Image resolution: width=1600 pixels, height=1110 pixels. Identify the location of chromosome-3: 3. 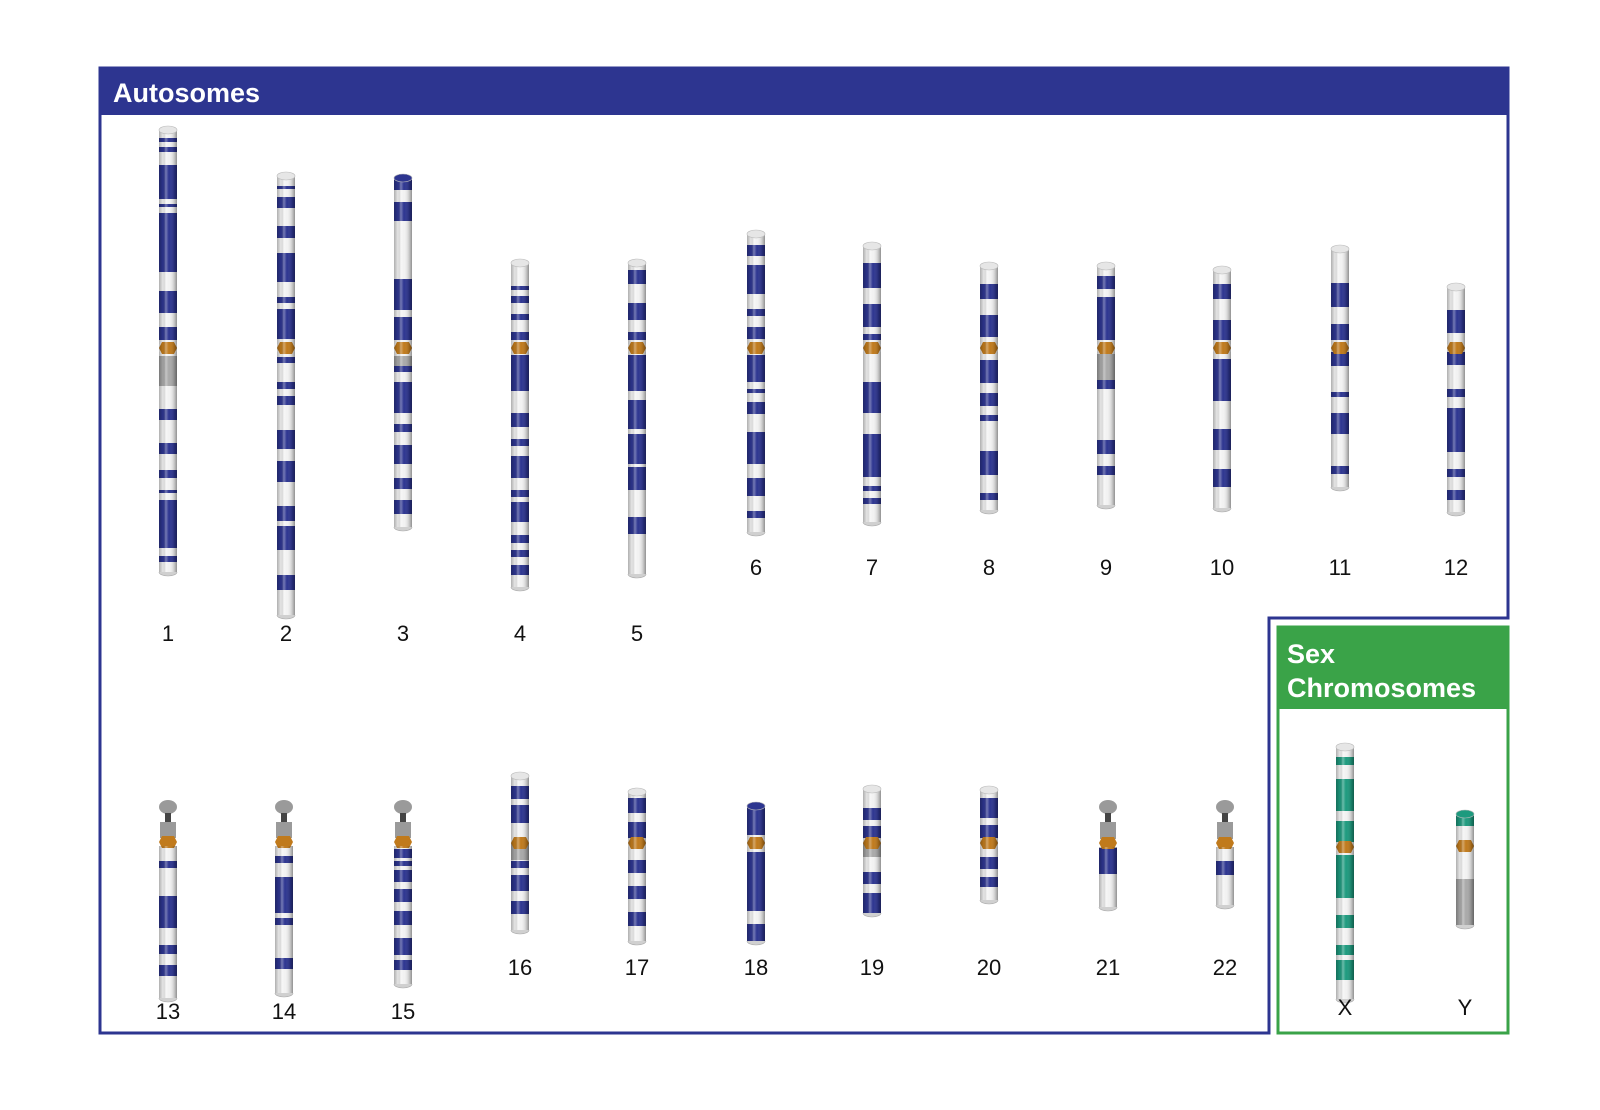
(403, 409).